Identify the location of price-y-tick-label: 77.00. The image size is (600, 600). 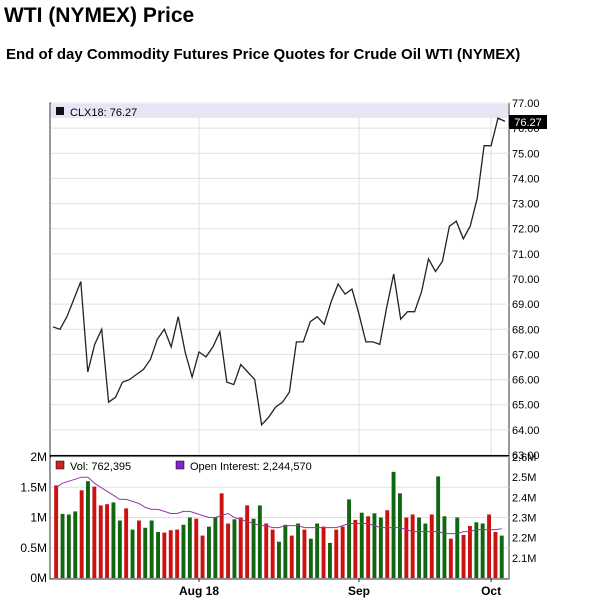
(526, 104).